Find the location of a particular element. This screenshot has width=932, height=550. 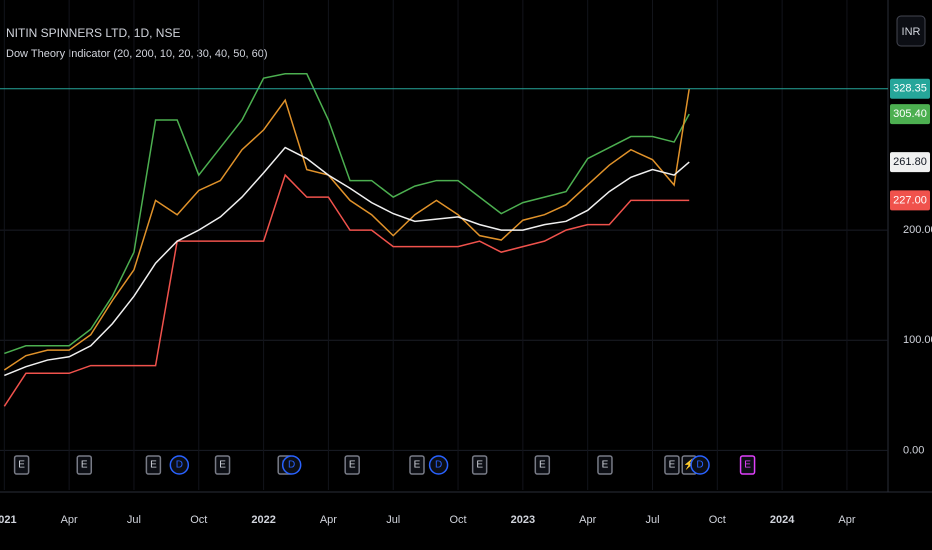

currency-label: INR is located at coordinates (911, 32).